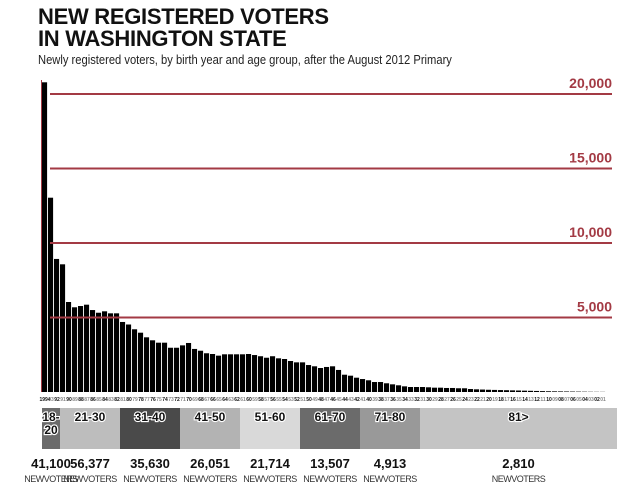 The height and width of the screenshot is (489, 628). I want to click on year-label: 76, so click(153, 400).